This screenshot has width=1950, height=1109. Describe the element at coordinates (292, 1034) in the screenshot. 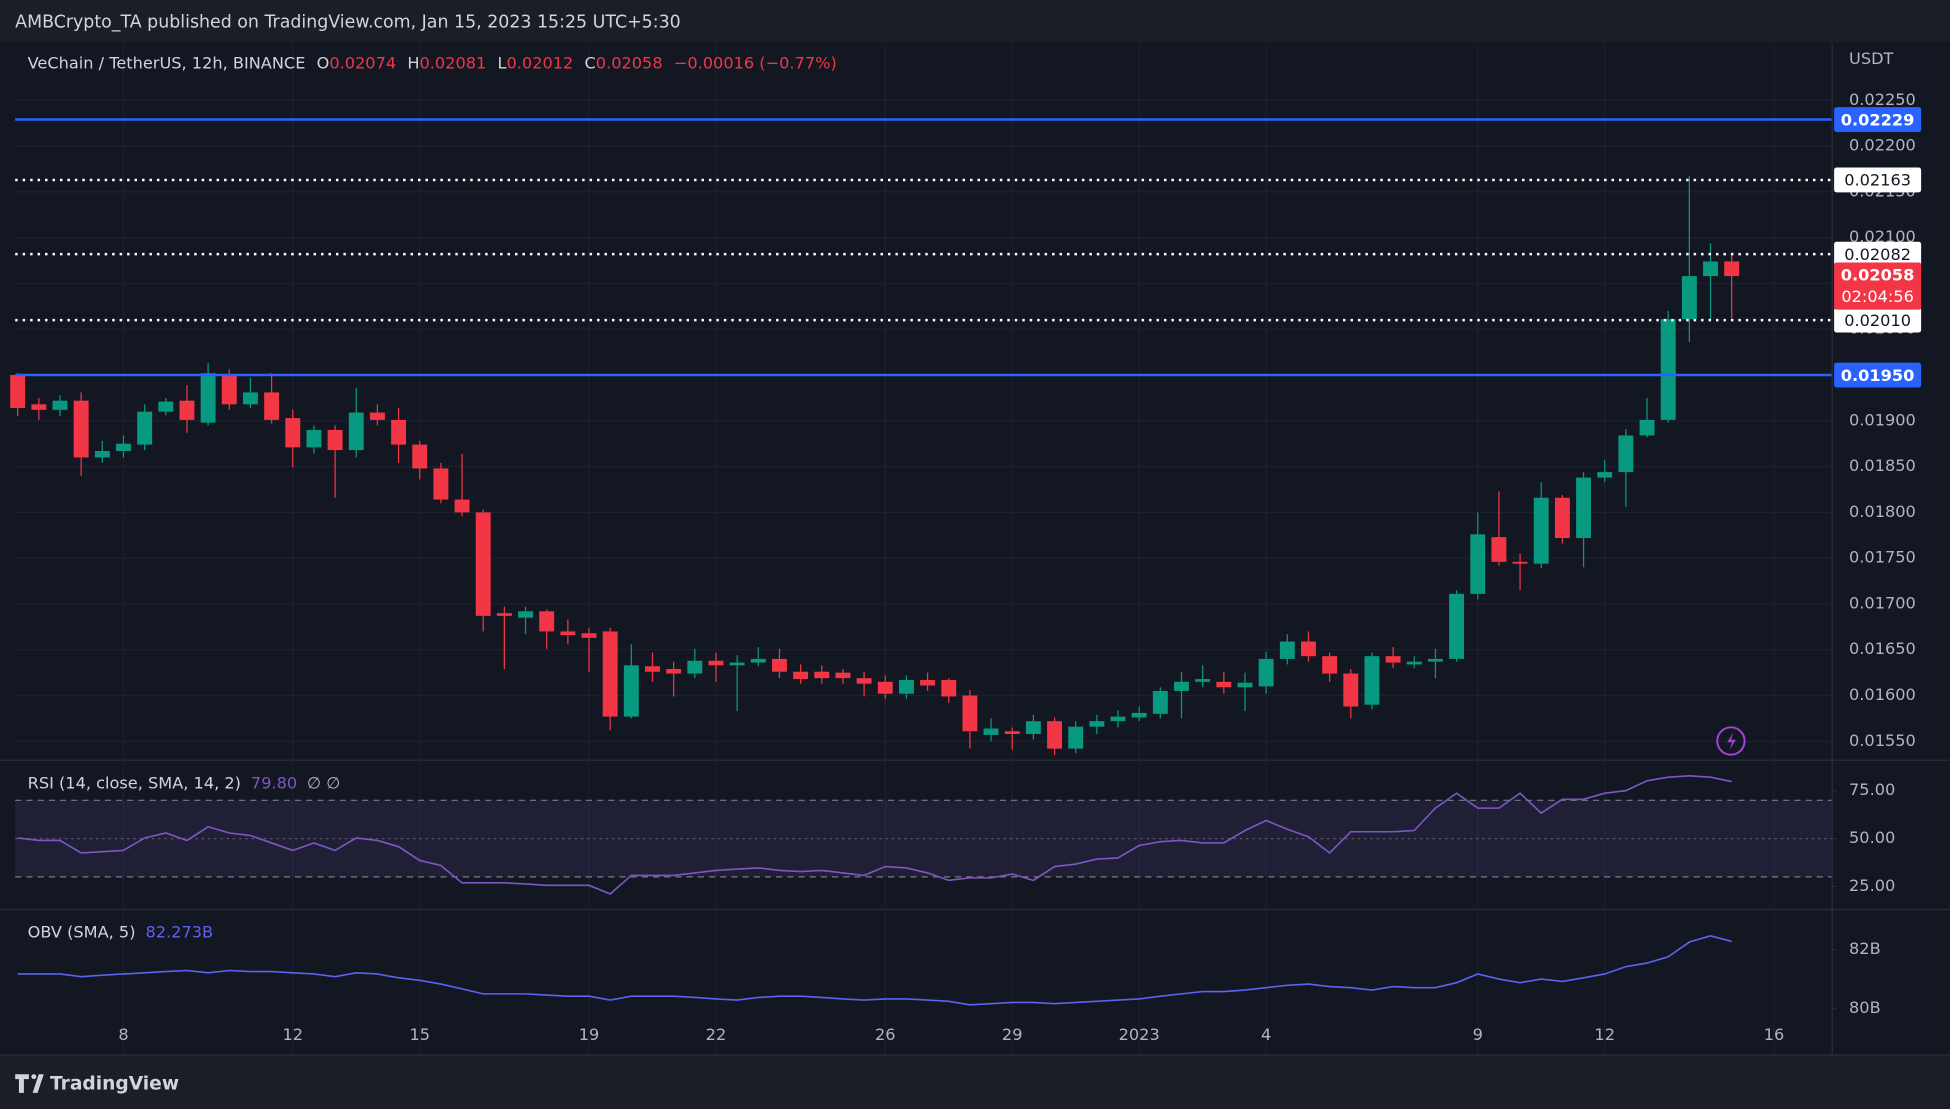

I see `x-tick-label: 12` at that location.